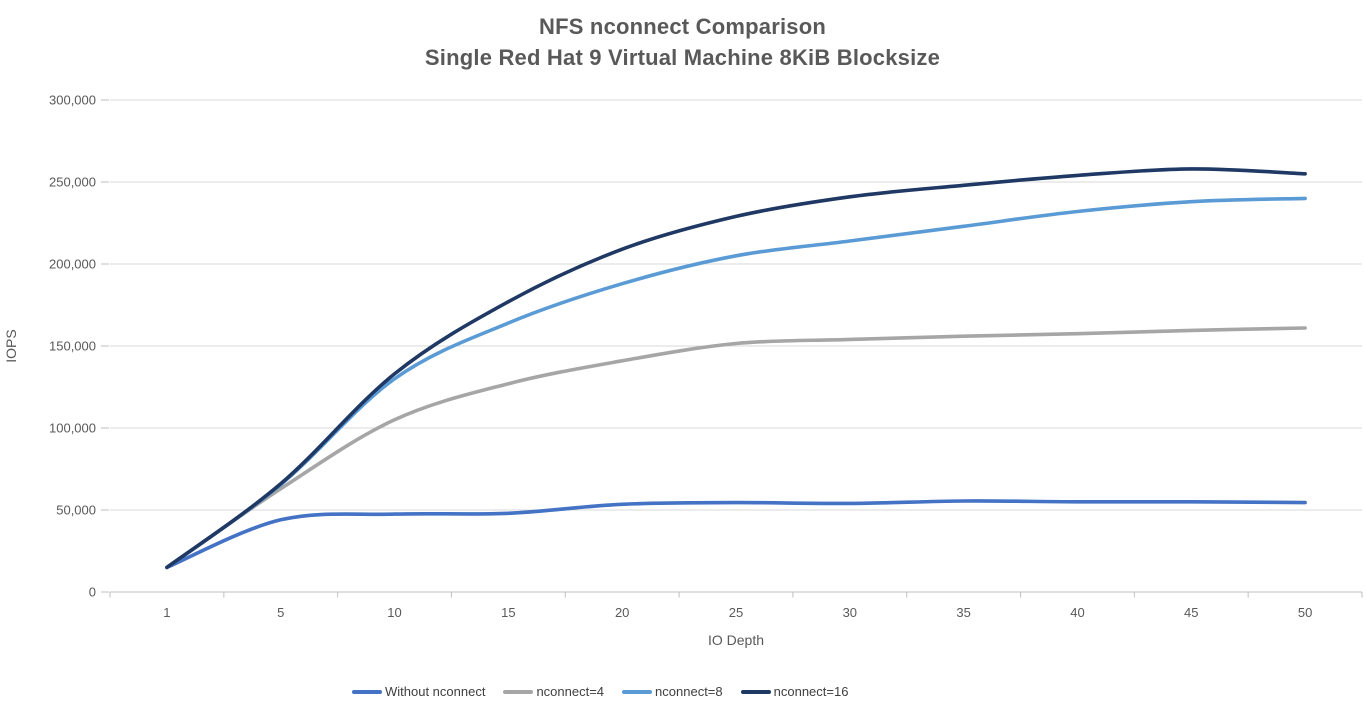  What do you see at coordinates (736, 640) in the screenshot?
I see `x-axis-title: IO Depth` at bounding box center [736, 640].